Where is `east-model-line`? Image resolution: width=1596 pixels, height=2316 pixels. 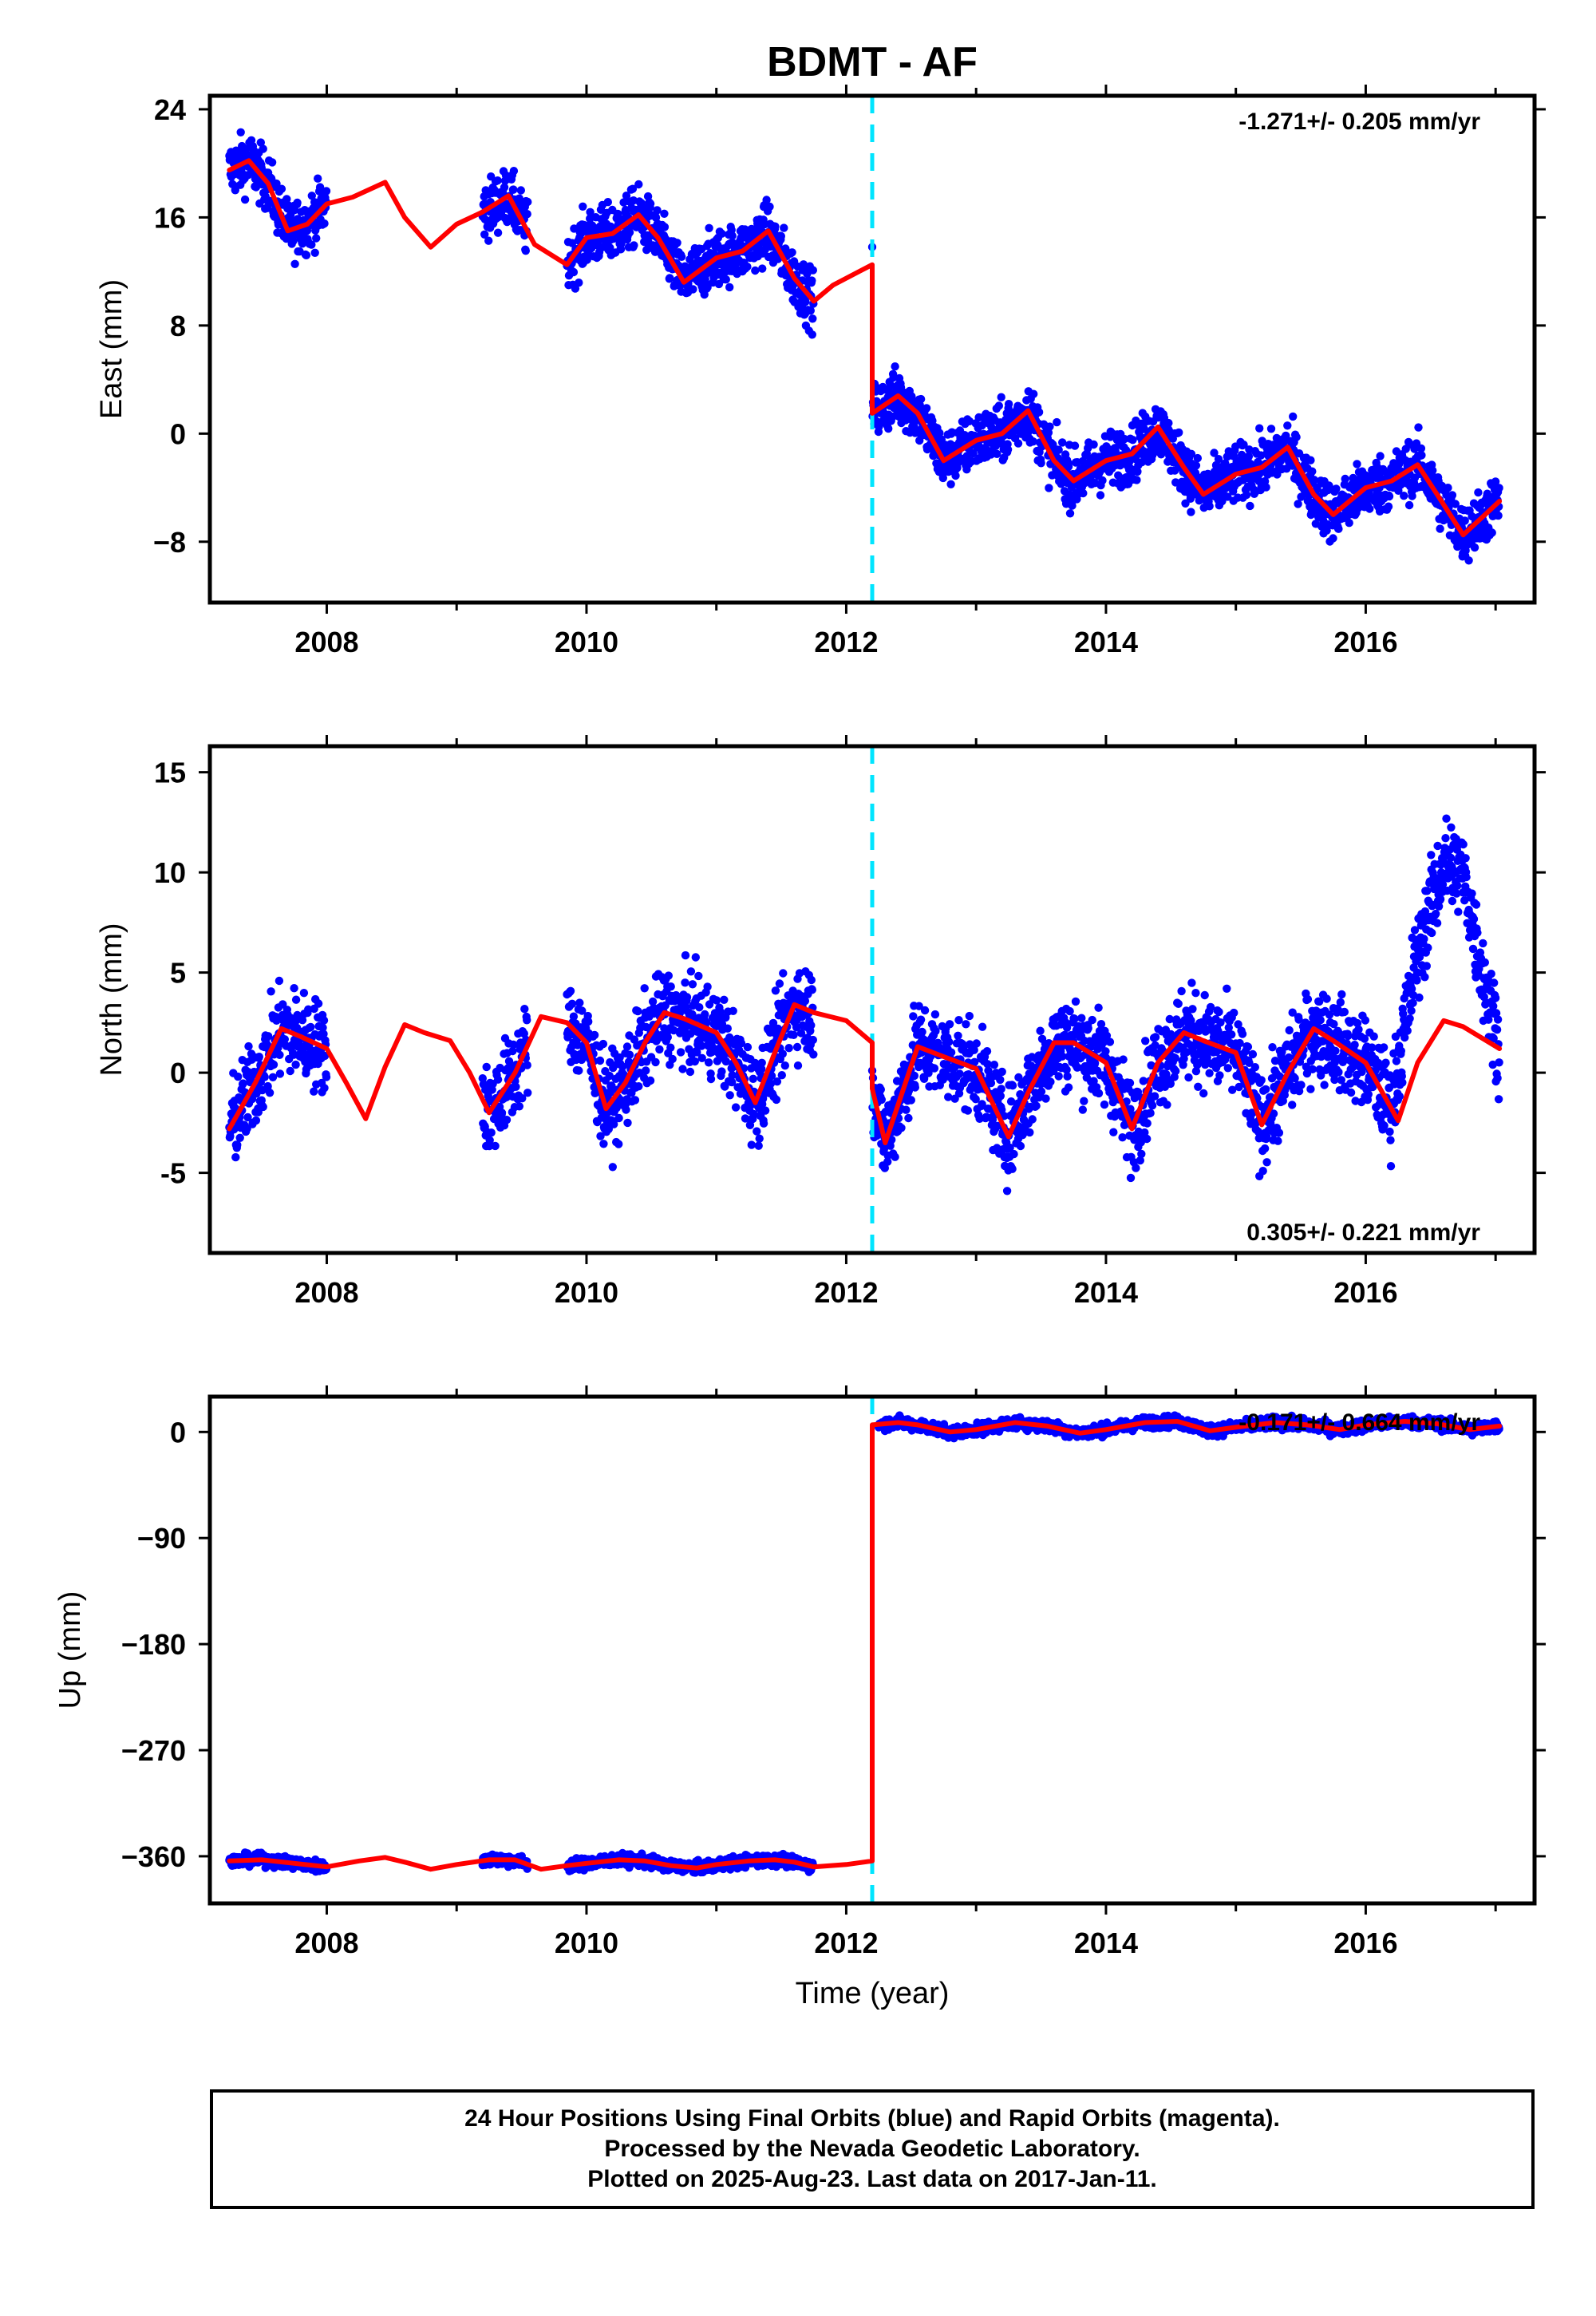 east-model-line is located at coordinates (865, 348).